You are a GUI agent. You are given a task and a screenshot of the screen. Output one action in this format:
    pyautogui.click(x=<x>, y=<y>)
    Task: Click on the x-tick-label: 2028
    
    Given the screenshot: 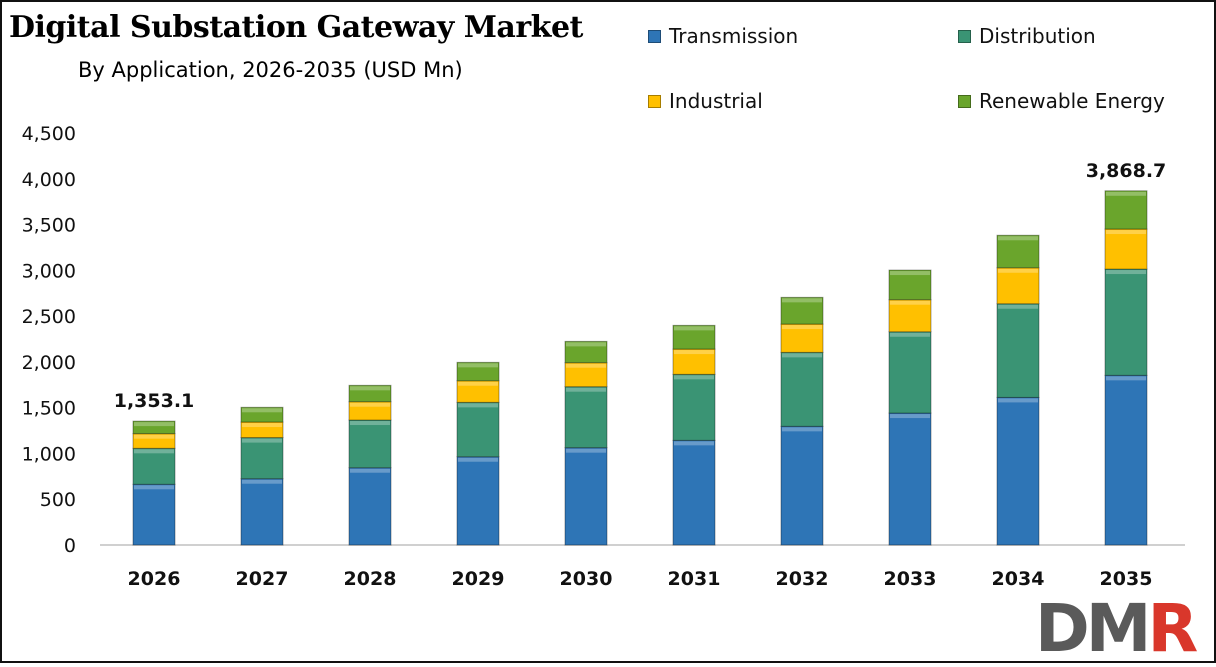 What is the action you would take?
    pyautogui.click(x=370, y=579)
    